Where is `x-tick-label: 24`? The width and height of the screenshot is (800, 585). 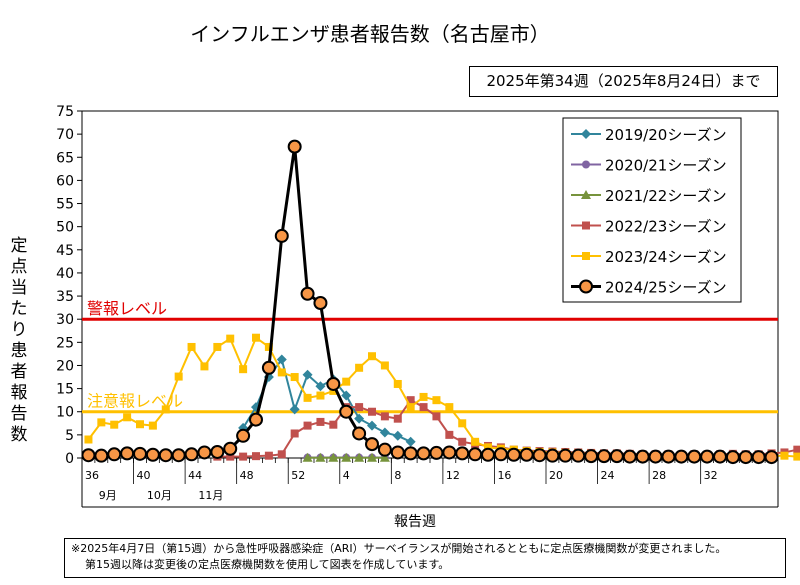 x-tick-label: 24 is located at coordinates (608, 475).